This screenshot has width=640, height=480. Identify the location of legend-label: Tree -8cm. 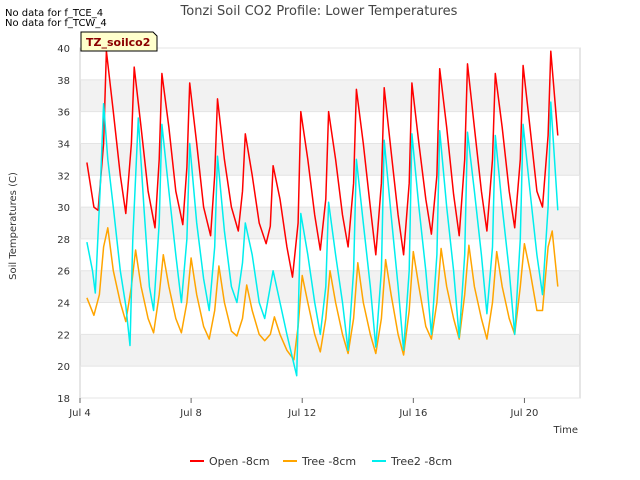
(328, 461).